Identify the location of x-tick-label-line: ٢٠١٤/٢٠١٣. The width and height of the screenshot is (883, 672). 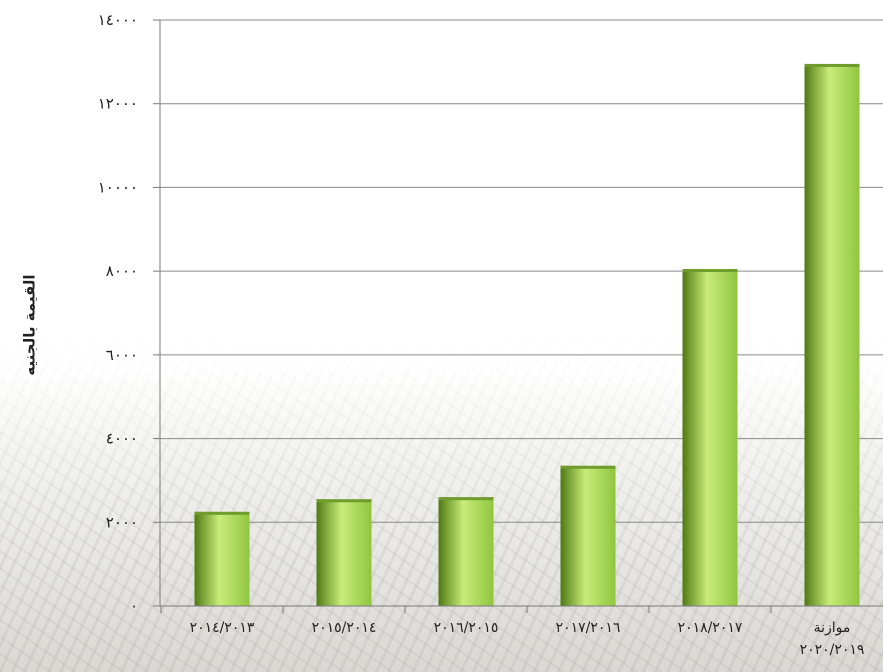
(222, 628).